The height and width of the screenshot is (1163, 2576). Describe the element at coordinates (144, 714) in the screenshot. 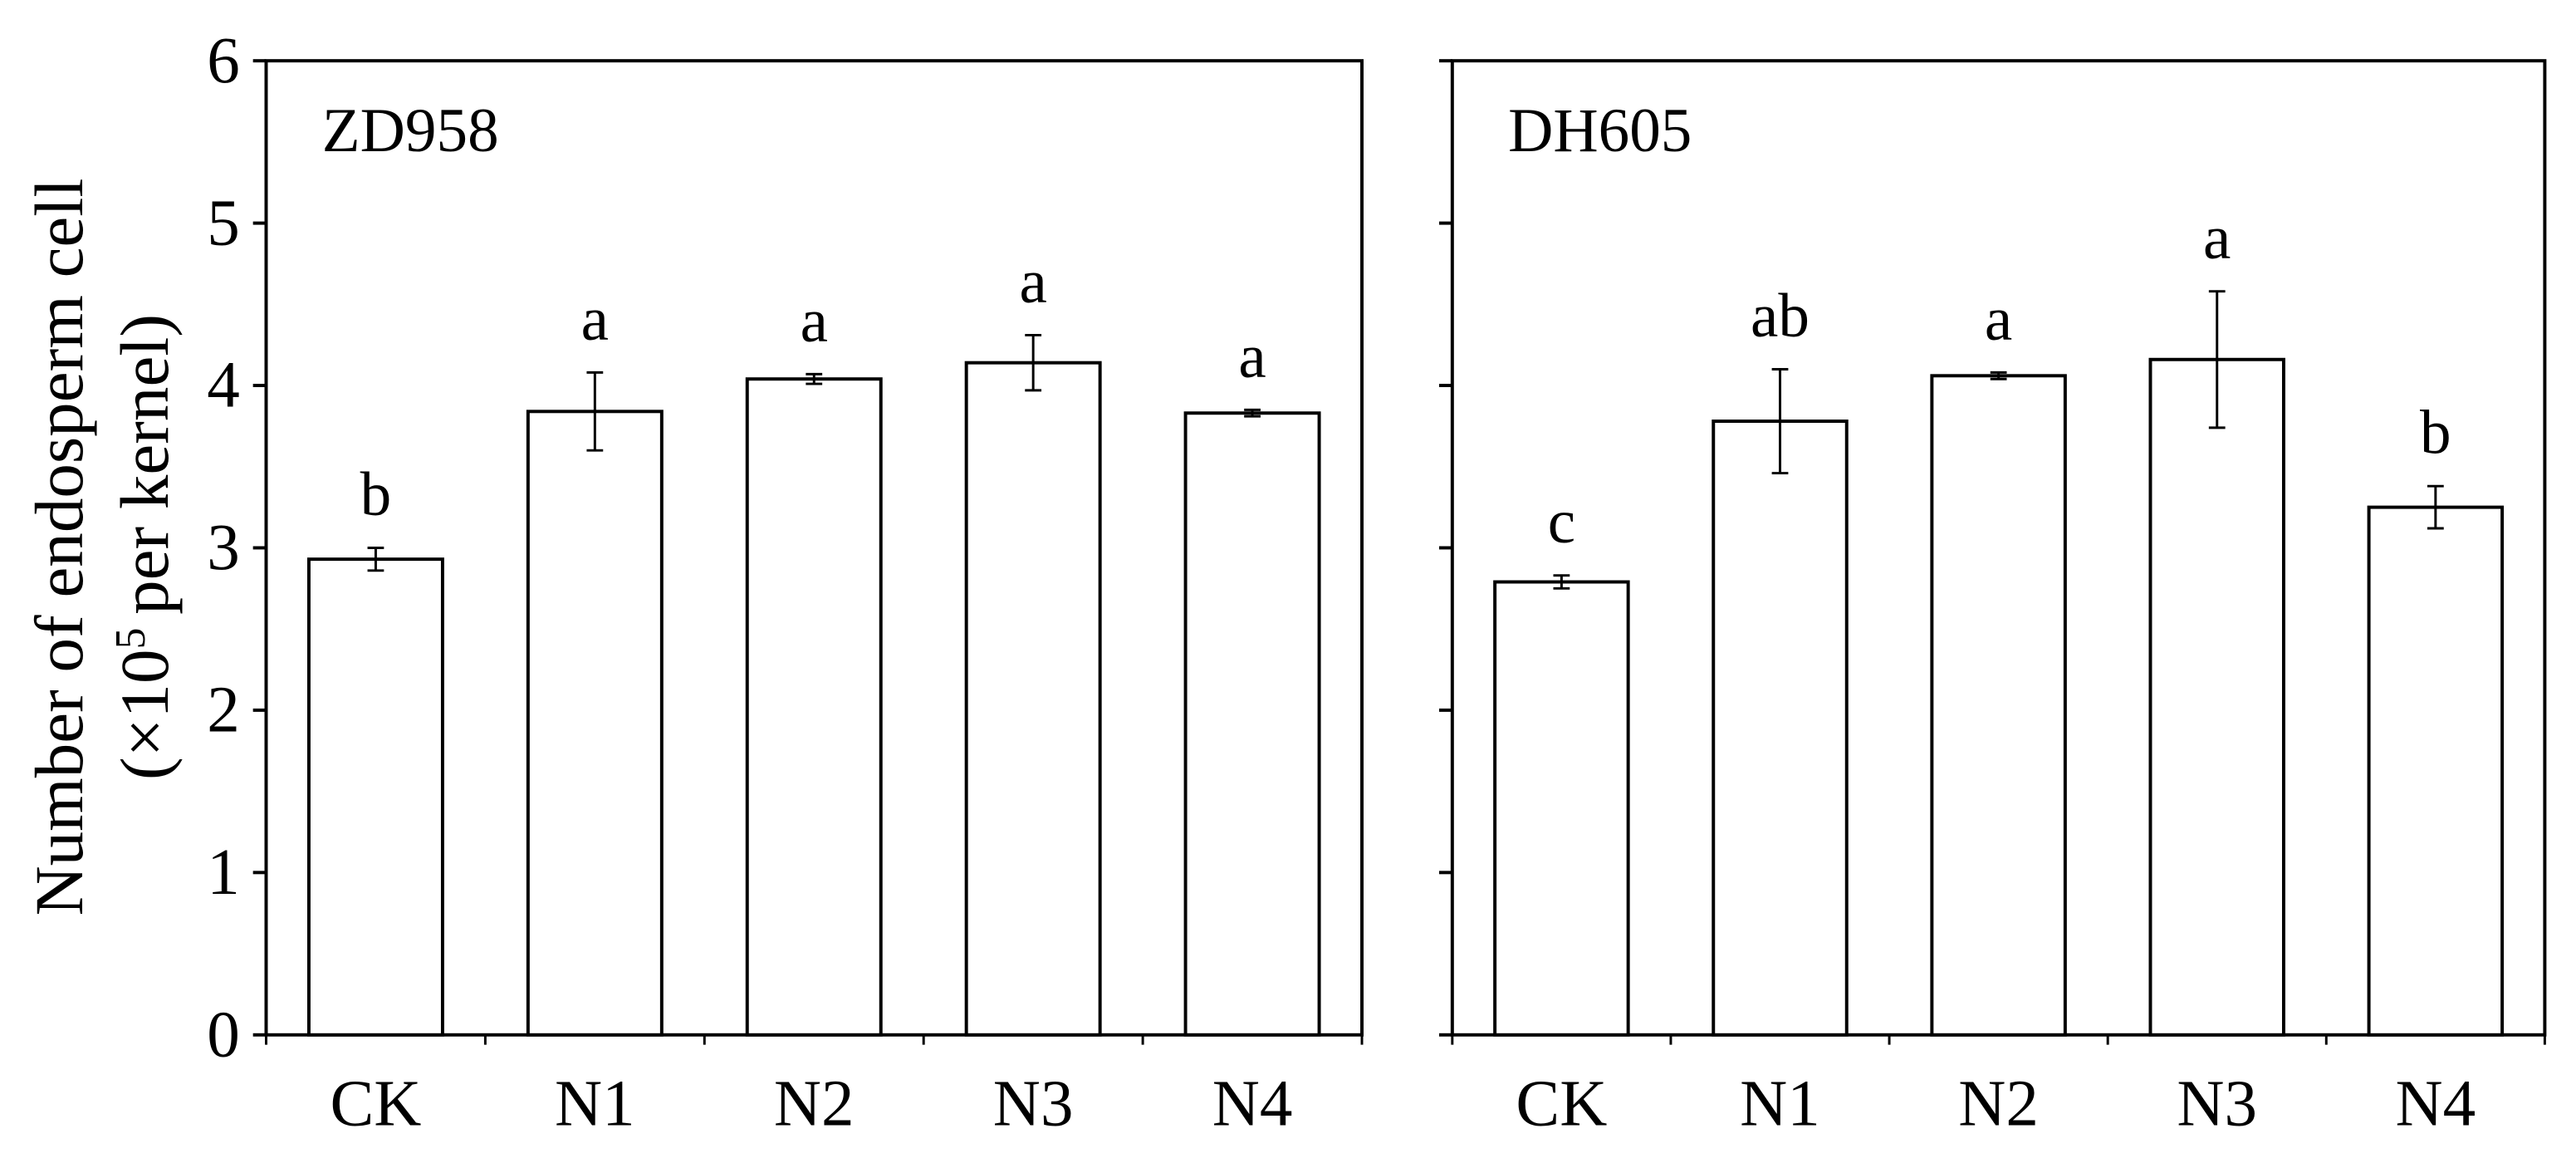

I see `y-axis-label-part: (×10` at that location.